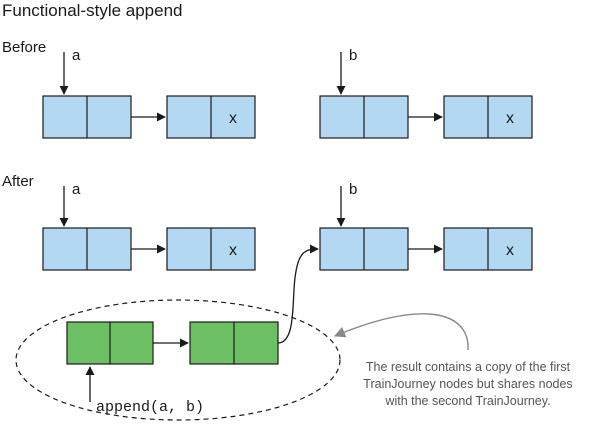 The height and width of the screenshot is (433, 590). What do you see at coordinates (467, 384) in the screenshot?
I see `annotation-line-2: TrainJourney nodes but shares nodes` at bounding box center [467, 384].